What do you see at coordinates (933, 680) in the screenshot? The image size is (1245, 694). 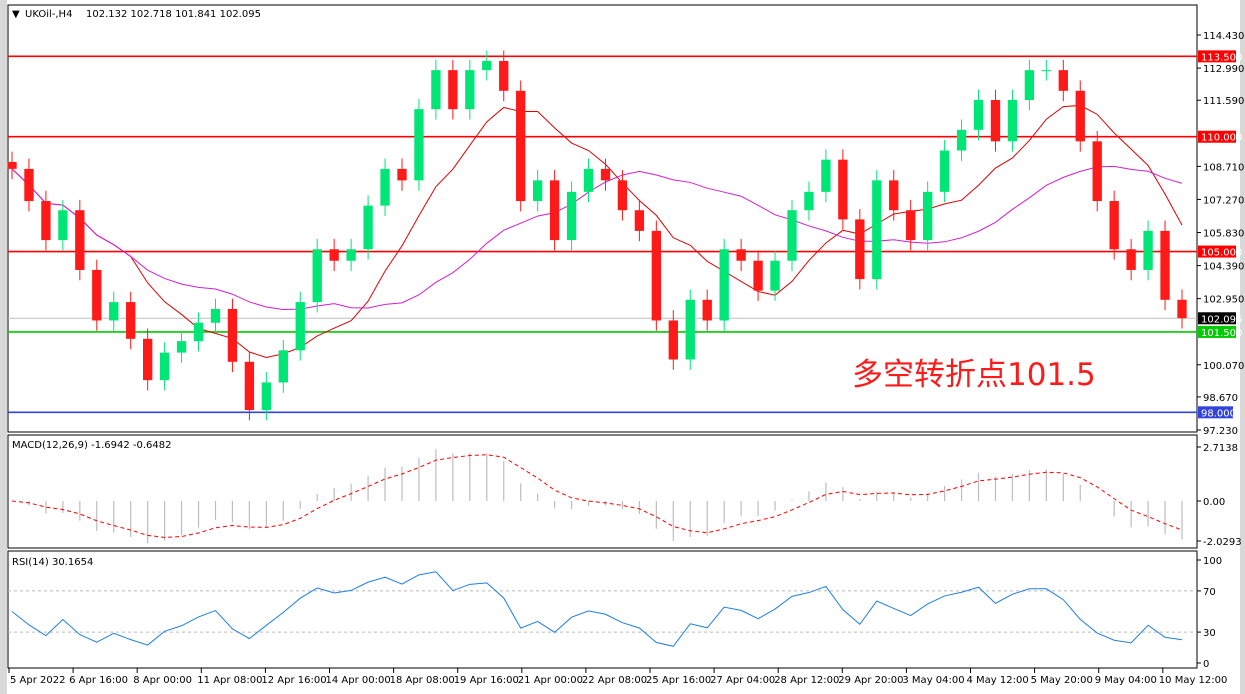 I see `time-tick-label: 3 May 04:00` at bounding box center [933, 680].